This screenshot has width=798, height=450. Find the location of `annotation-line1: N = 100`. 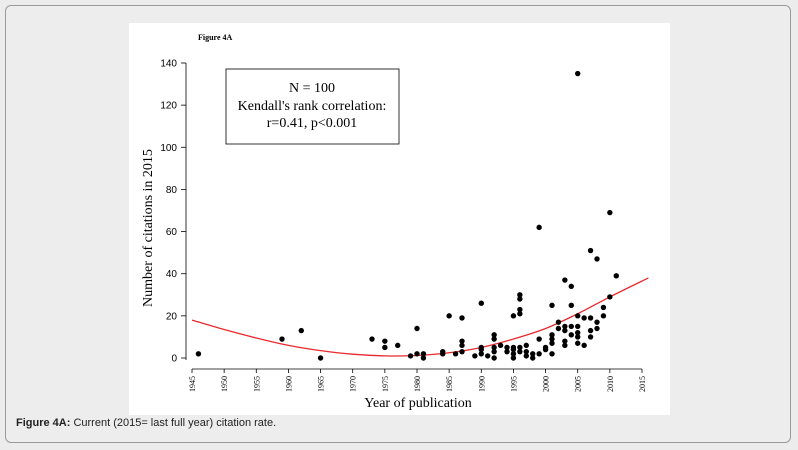

annotation-line1: N = 100 is located at coordinates (312, 88).